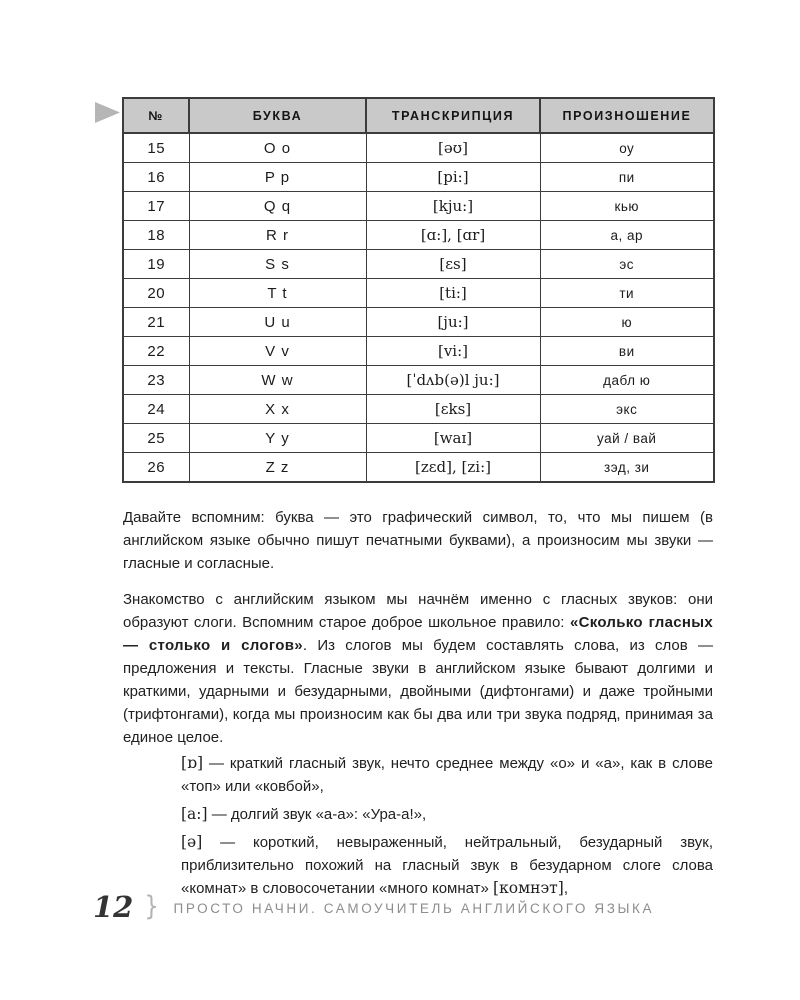 The height and width of the screenshot is (1000, 800). What do you see at coordinates (453, 293) in the screenshot?
I see `cell-transcription: [ti:]` at bounding box center [453, 293].